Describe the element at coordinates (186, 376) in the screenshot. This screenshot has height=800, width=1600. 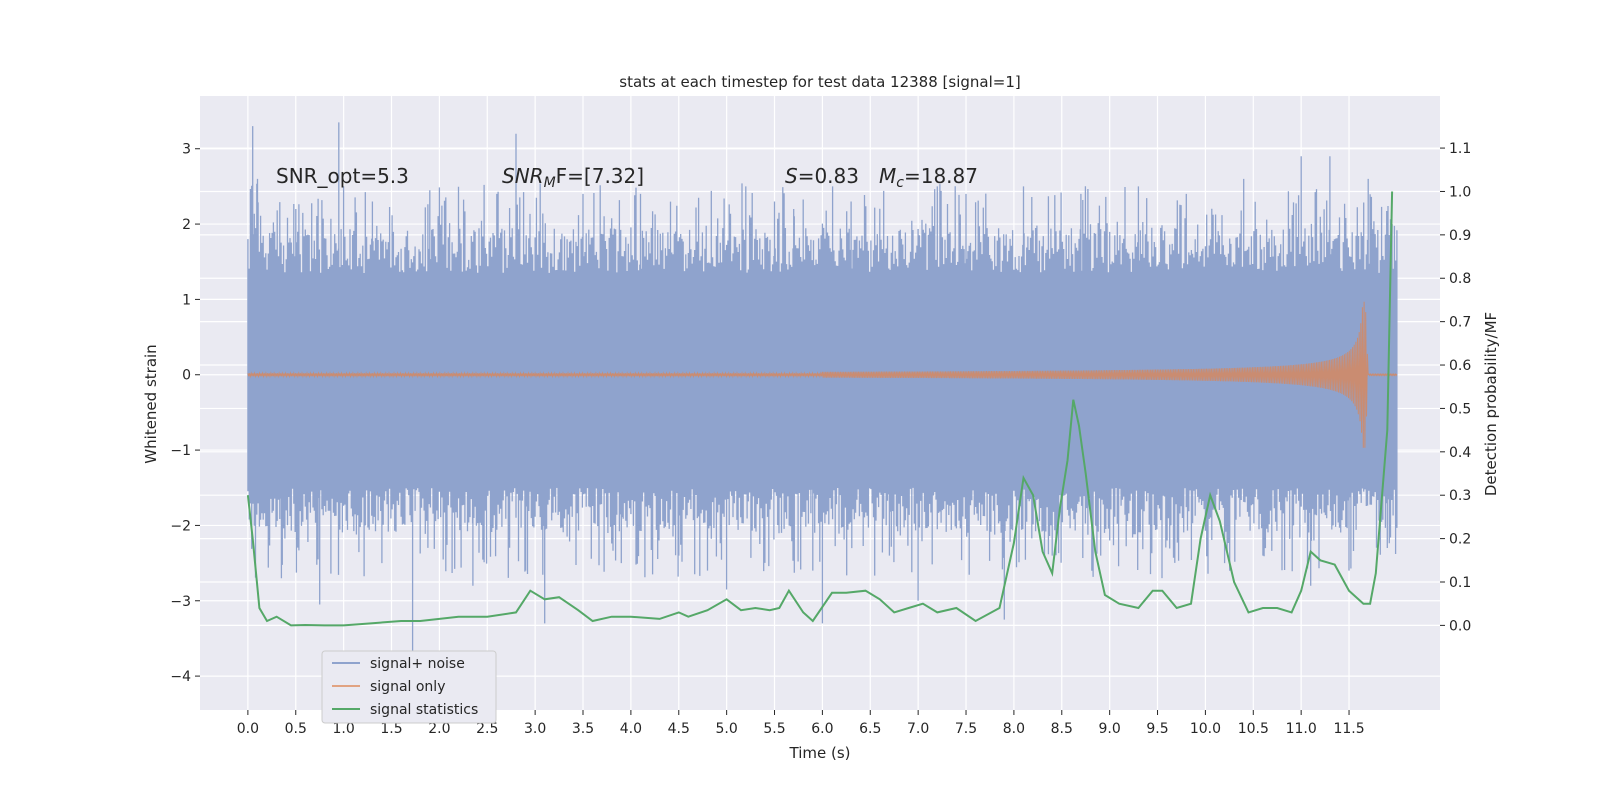
I see `y-left-tick-label: 0` at that location.